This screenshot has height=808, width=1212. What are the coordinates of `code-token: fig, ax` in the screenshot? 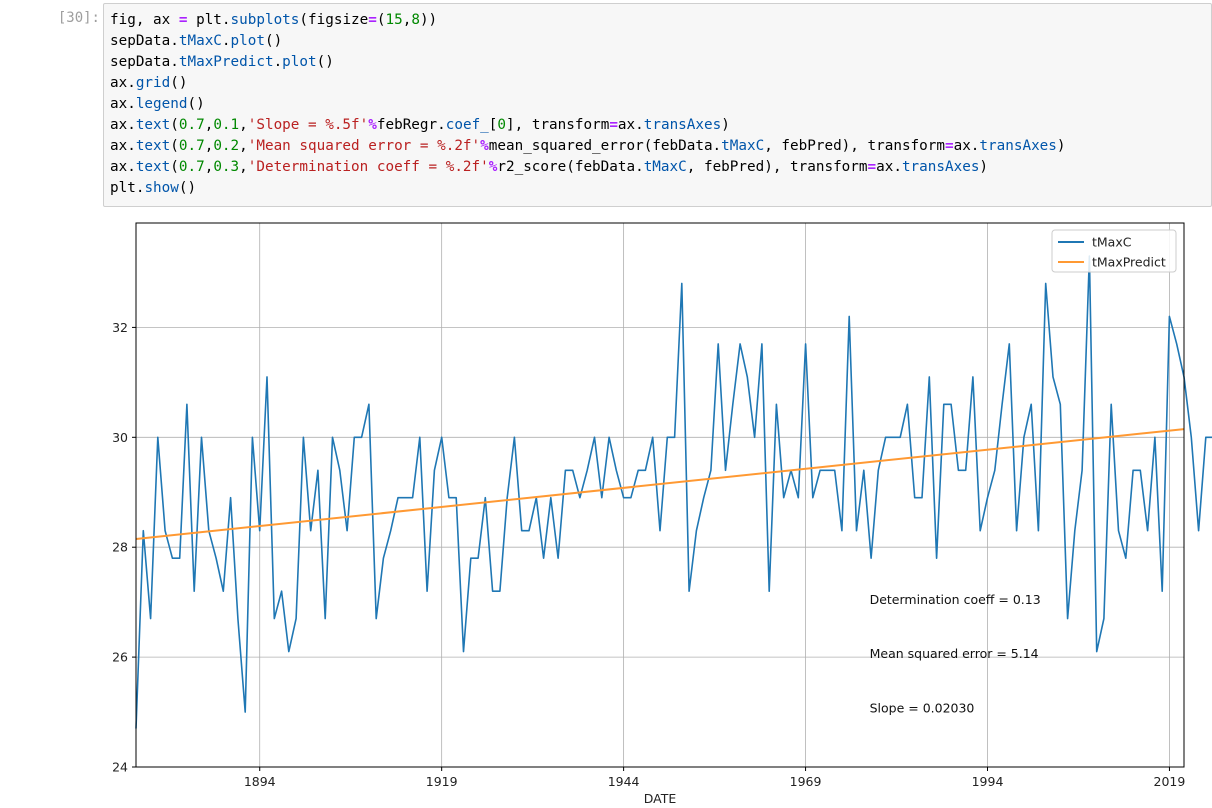 It's located at (144, 20).